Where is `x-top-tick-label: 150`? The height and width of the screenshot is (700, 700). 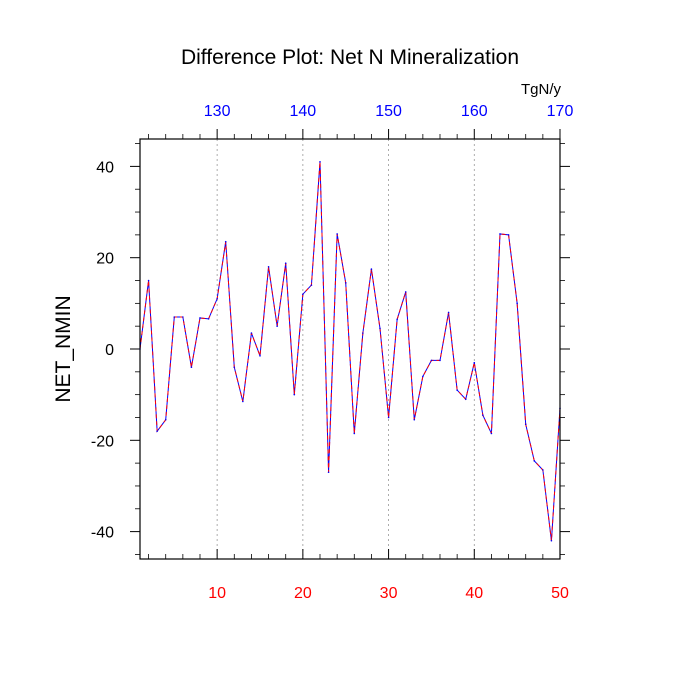
x-top-tick-label: 150 is located at coordinates (388, 111).